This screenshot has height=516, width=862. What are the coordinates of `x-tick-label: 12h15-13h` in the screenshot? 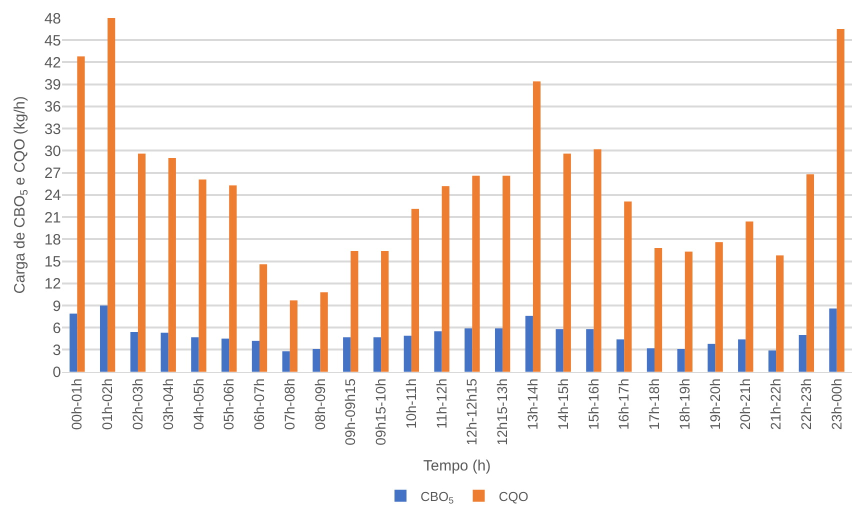 It's located at (502, 412).